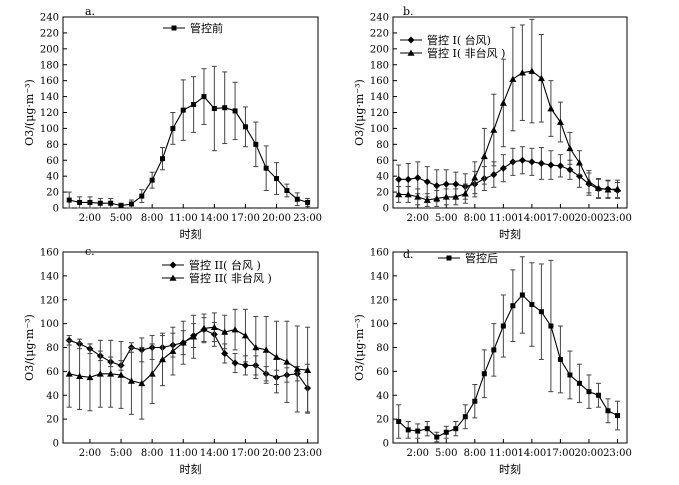 This screenshot has height=485, width=679. What do you see at coordinates (459, 40) in the screenshot?
I see `legend-label: 管控 I( 台风)` at bounding box center [459, 40].